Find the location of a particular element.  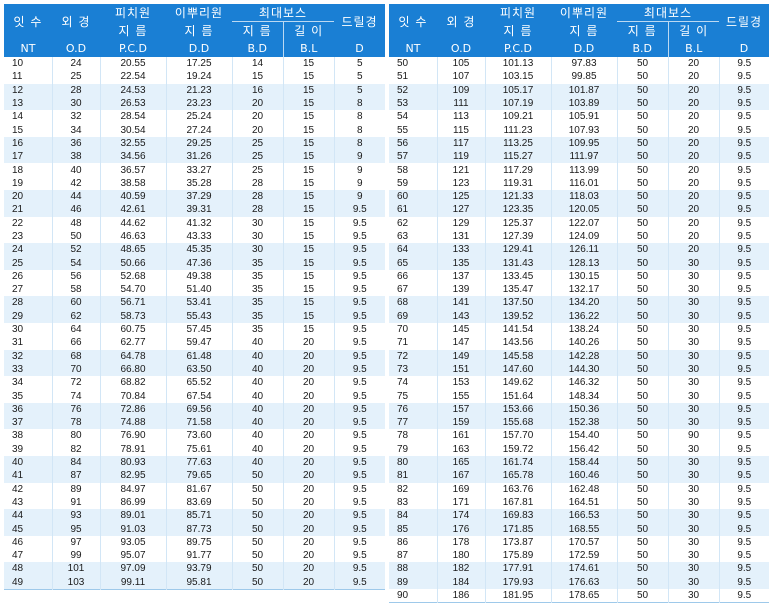

table-row: 33 70 66.80 63.50 40 20 9.5 is located at coordinates (195, 369).